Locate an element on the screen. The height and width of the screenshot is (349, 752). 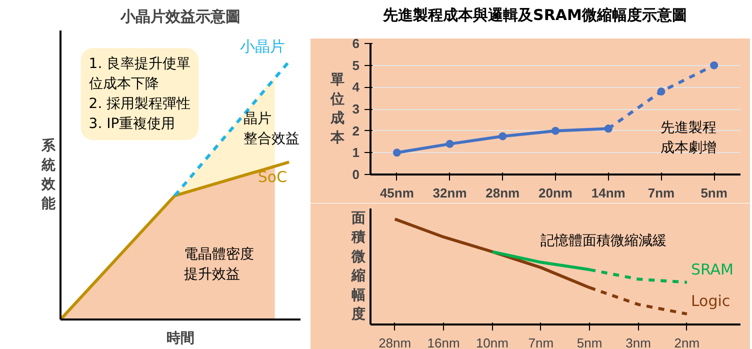
x-tick-label: 16nm is located at coordinates (443, 342).